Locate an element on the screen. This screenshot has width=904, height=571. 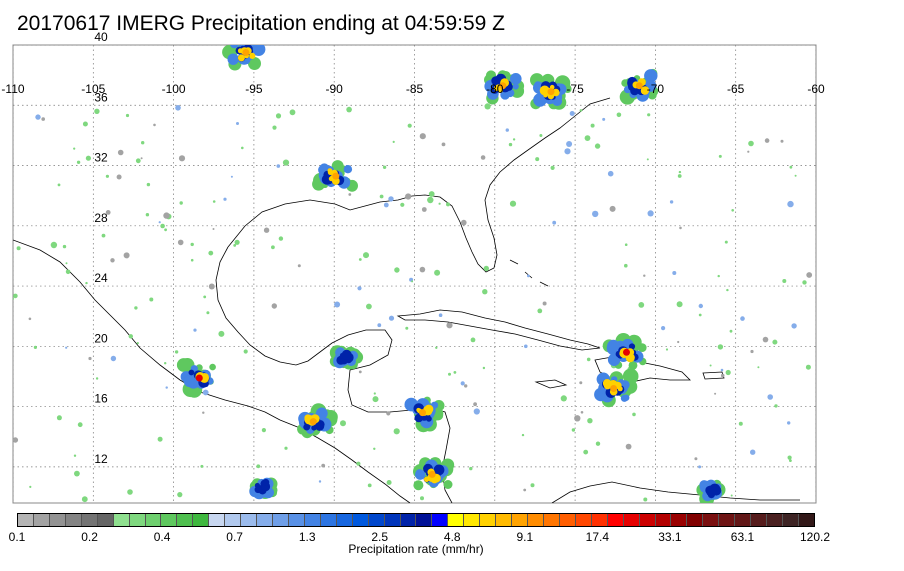
colorbar-tick-label: 0.4 is located at coordinates (162, 537).